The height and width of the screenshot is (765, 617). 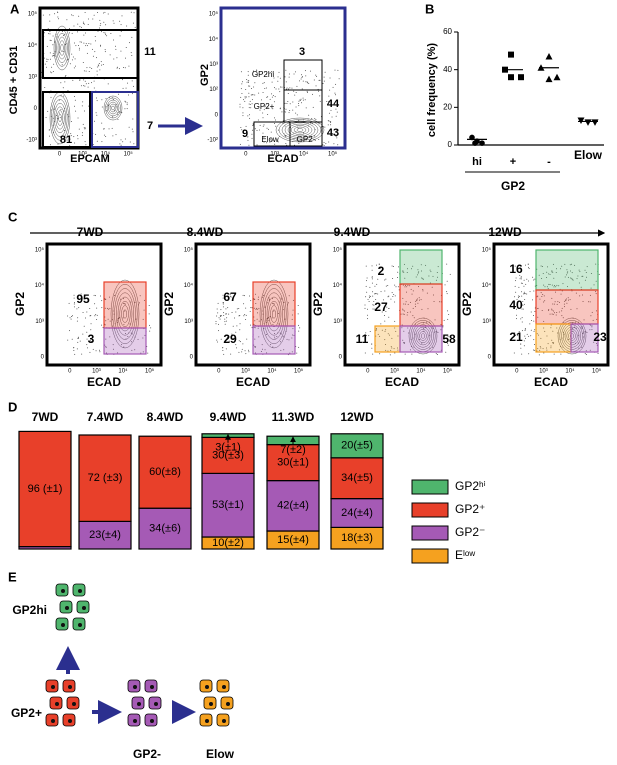 What do you see at coordinates (421, 371) in the screenshot?
I see `x-tick-label: 10⁴` at bounding box center [421, 371].